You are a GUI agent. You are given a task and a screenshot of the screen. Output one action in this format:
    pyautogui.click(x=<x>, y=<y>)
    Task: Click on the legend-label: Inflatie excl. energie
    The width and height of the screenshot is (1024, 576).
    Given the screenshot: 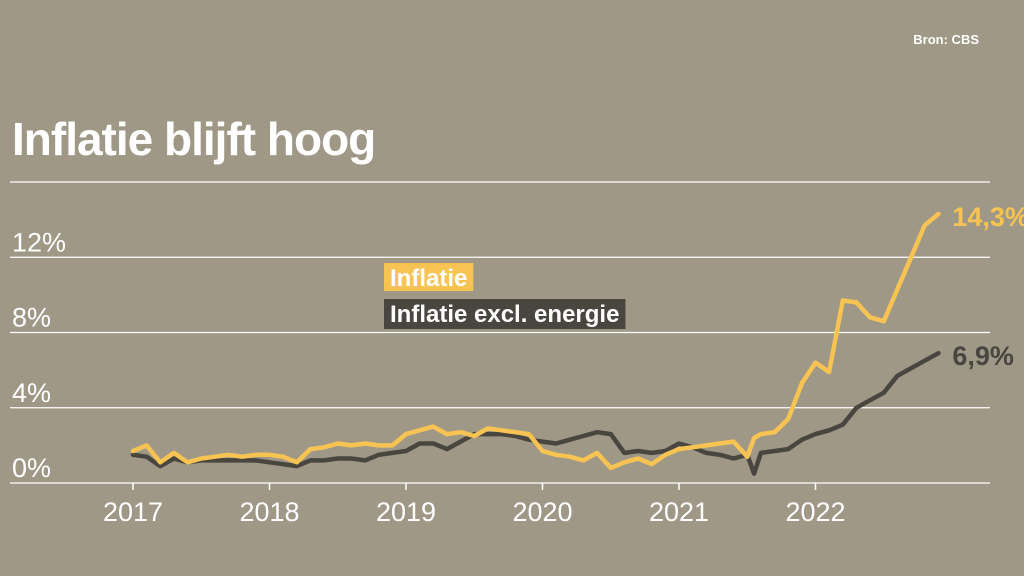 What is the action you would take?
    pyautogui.click(x=504, y=314)
    